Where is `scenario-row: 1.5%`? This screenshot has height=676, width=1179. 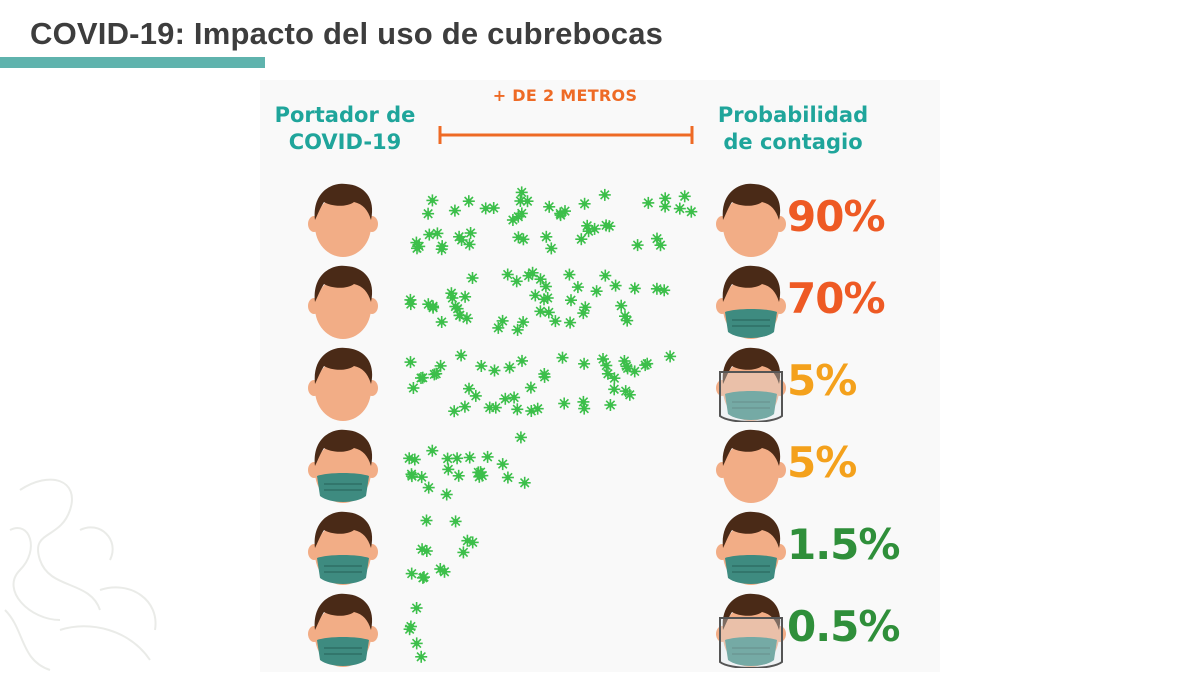
scenario-row: 1.5% is located at coordinates (600, 548).